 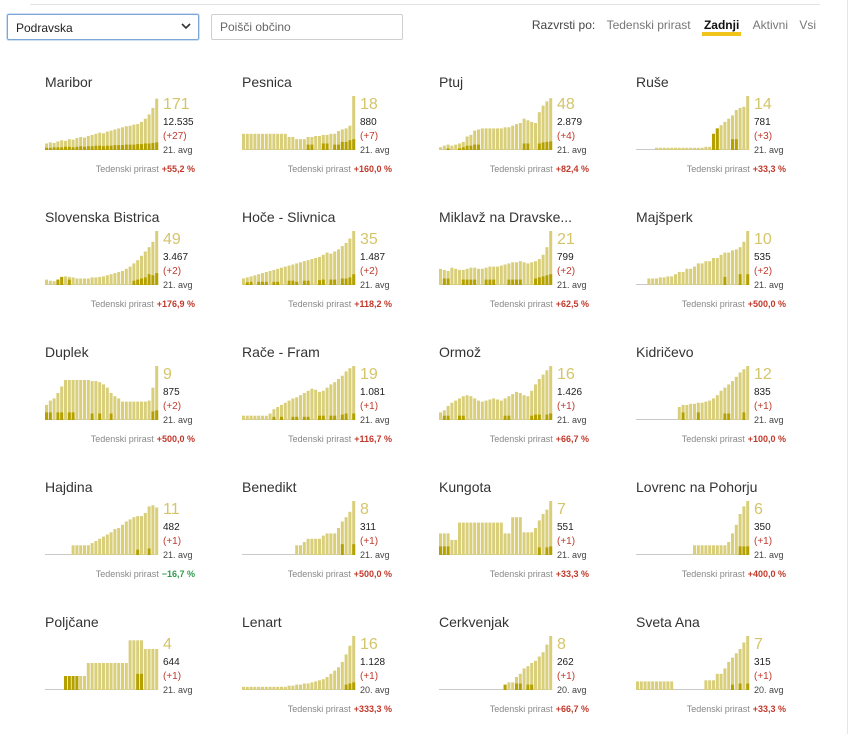 I want to click on total-count: 315, so click(x=762, y=662).